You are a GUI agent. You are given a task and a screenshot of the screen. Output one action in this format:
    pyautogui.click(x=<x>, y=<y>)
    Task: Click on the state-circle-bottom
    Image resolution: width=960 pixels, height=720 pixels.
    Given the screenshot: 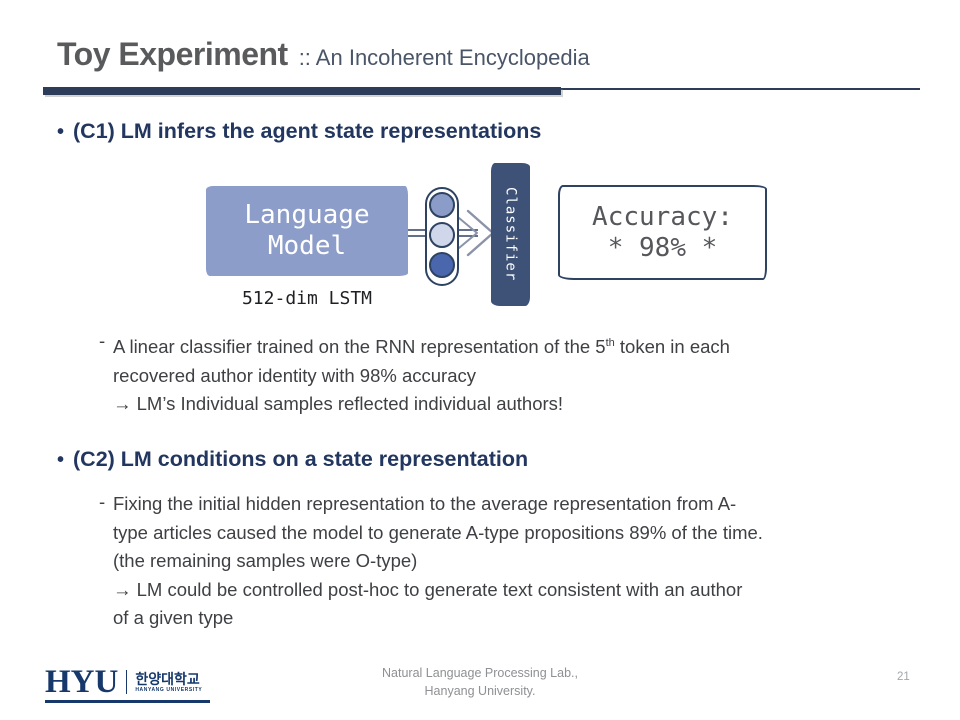 What is the action you would take?
    pyautogui.click(x=442, y=265)
    